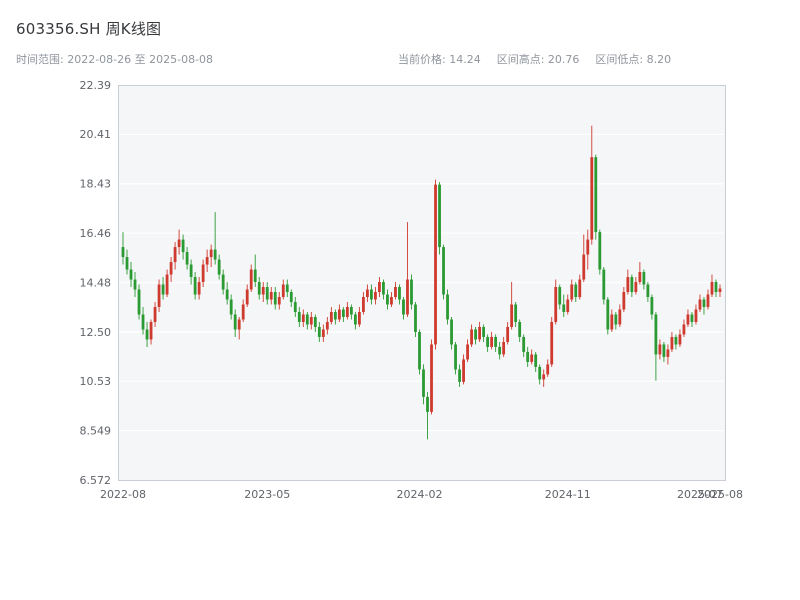 The height and width of the screenshot is (600, 800). I want to click on range-high-label: 区间高点: 20.76, so click(538, 59).